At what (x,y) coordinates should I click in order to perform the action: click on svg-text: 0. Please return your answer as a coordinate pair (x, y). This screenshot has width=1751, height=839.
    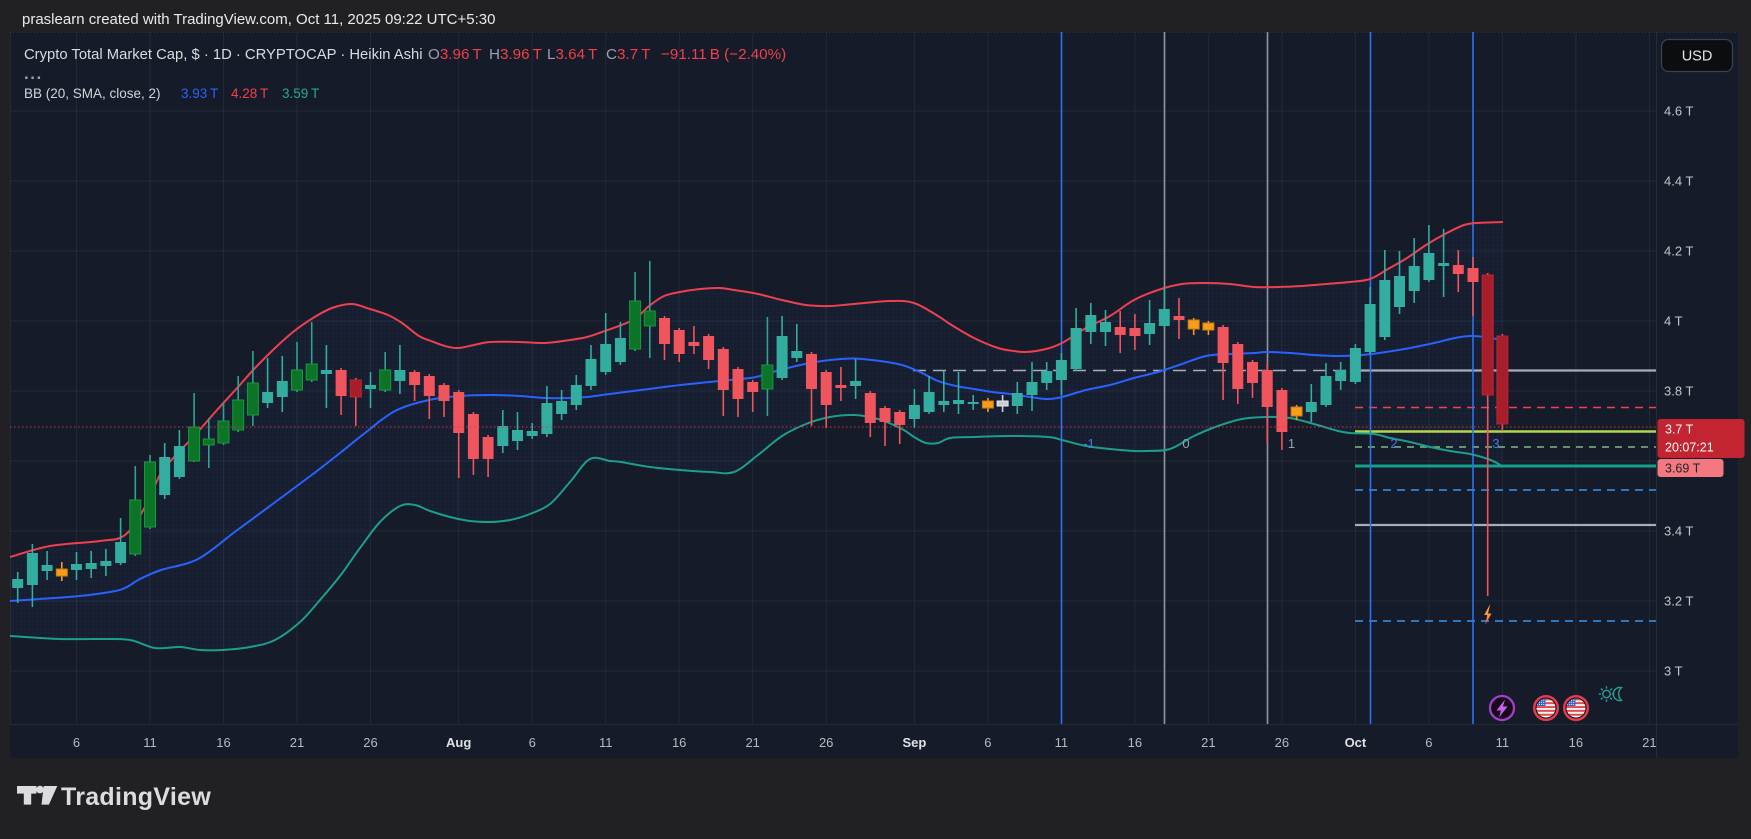
    Looking at the image, I should click on (1185, 443).